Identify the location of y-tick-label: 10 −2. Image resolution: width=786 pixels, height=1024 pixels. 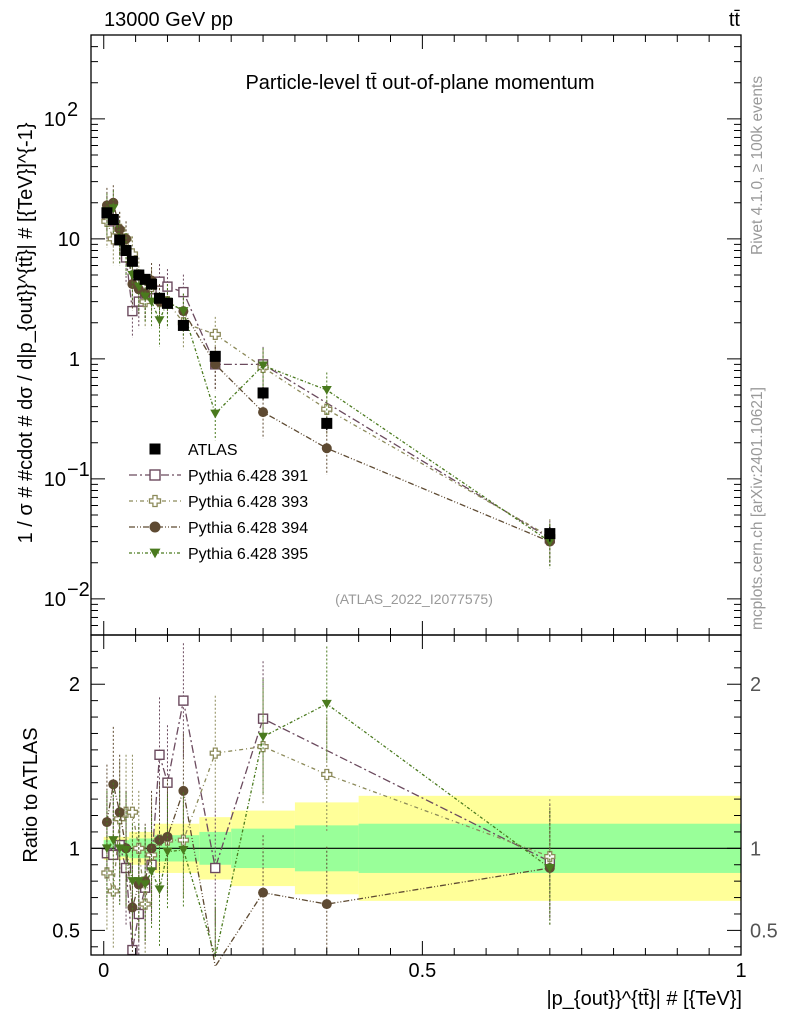
(67, 595).